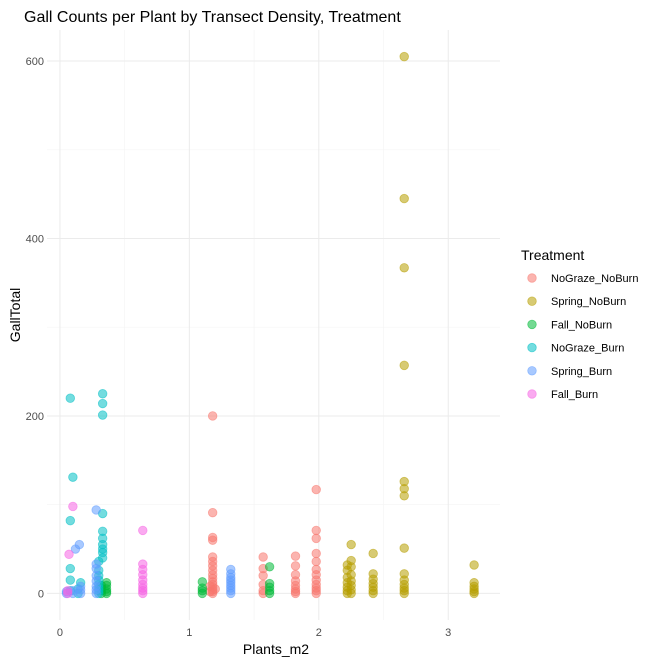  Describe the element at coordinates (185, 580) in the screenshot. I see `series-fall-noburn` at that location.